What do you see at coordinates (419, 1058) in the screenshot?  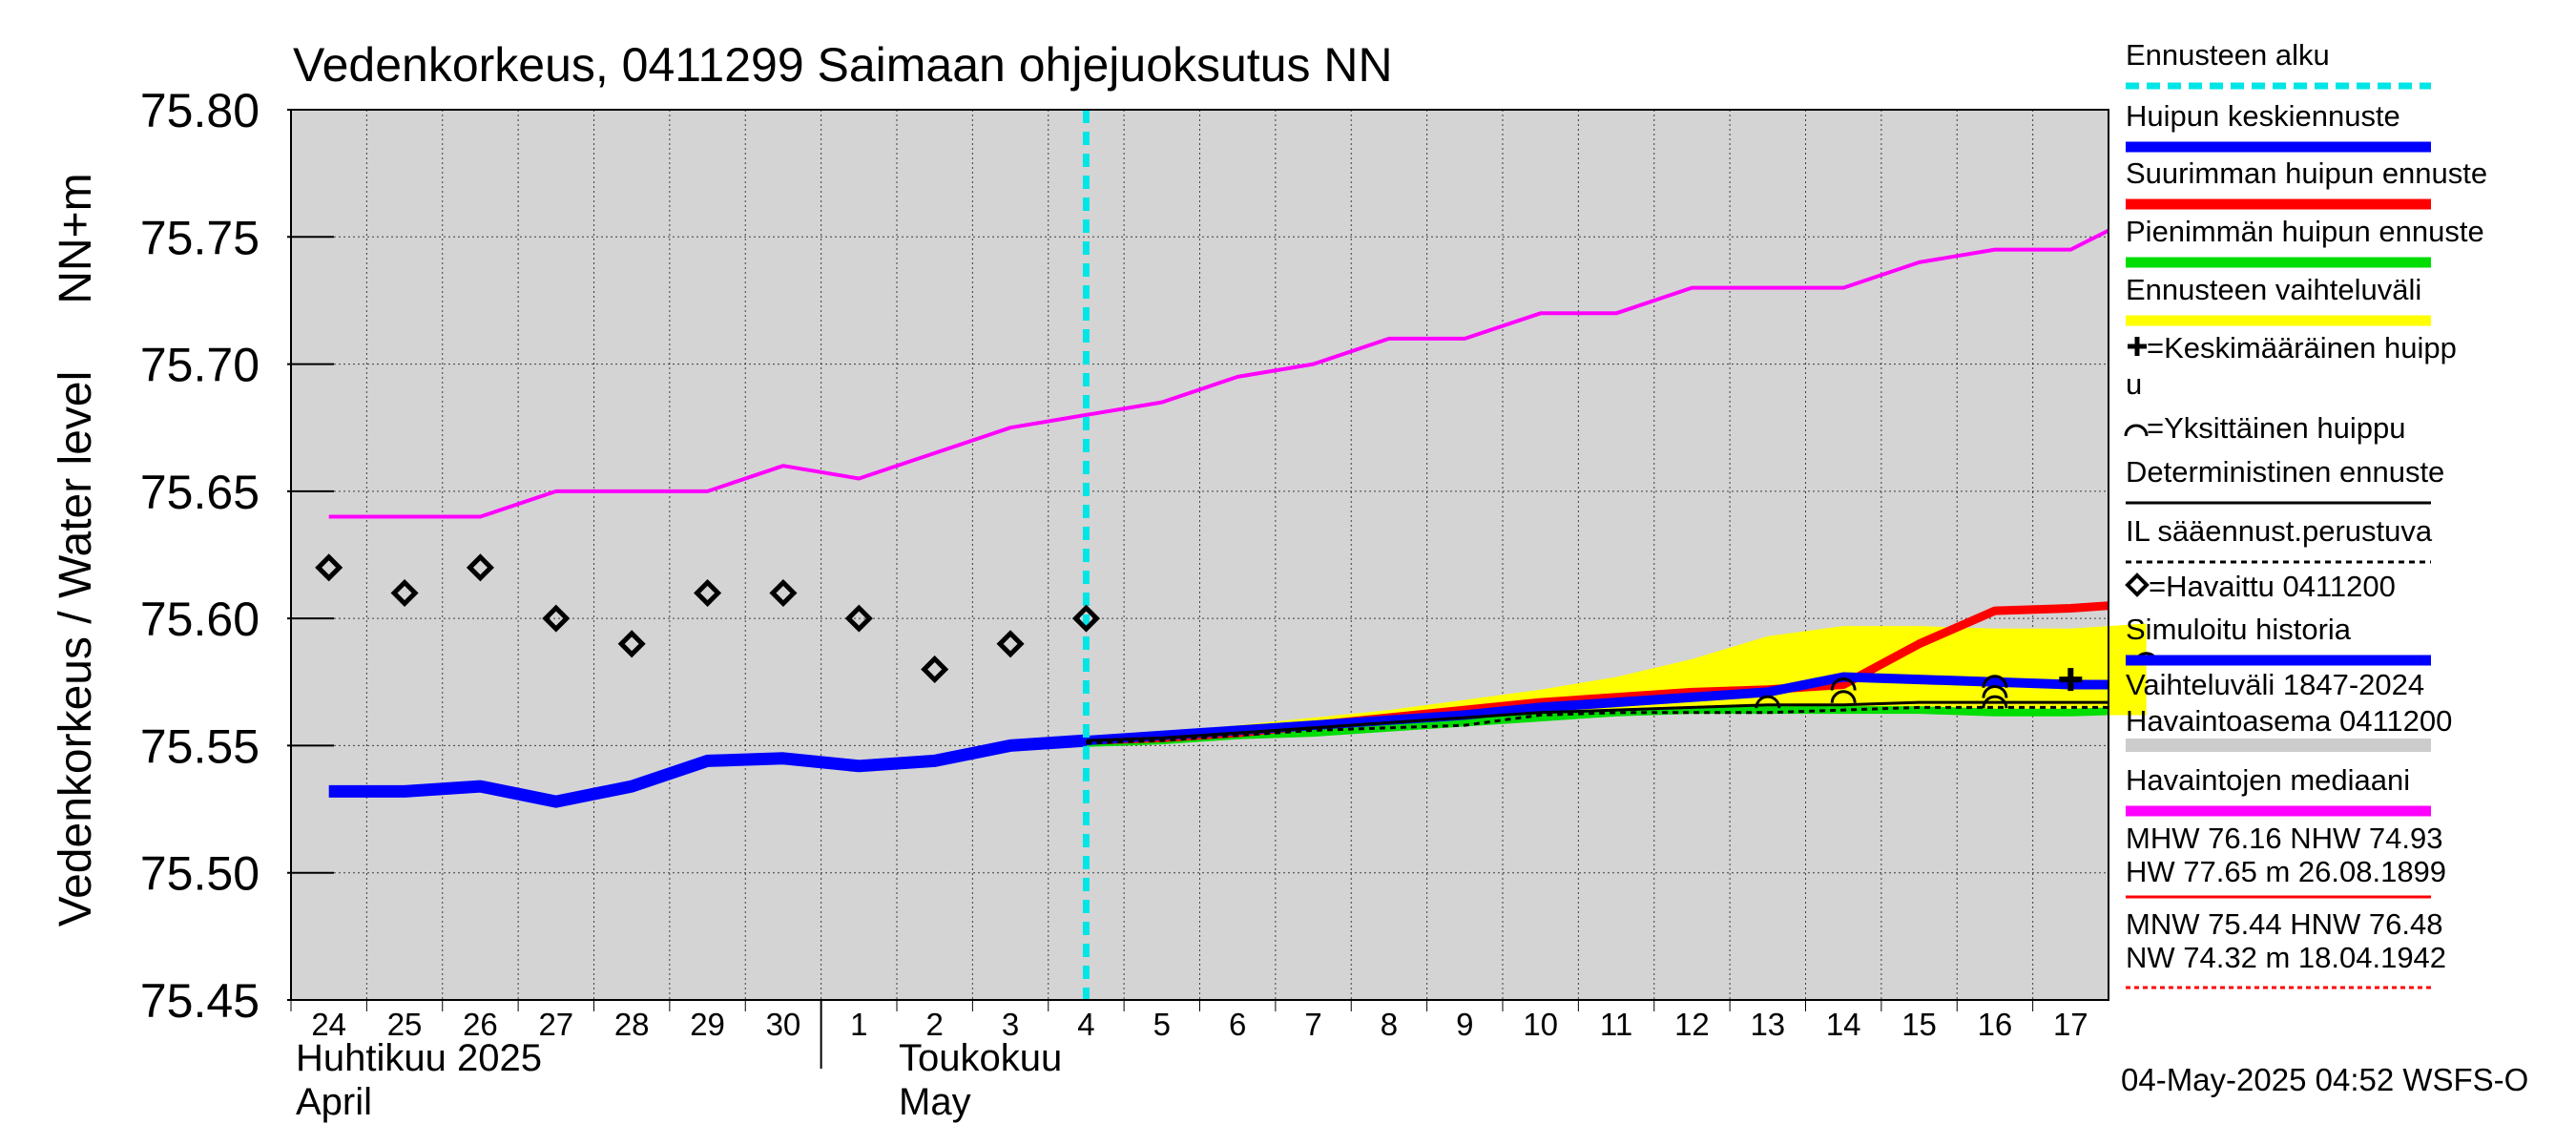 I see `month-label-fi: Huhtikuu 2025` at bounding box center [419, 1058].